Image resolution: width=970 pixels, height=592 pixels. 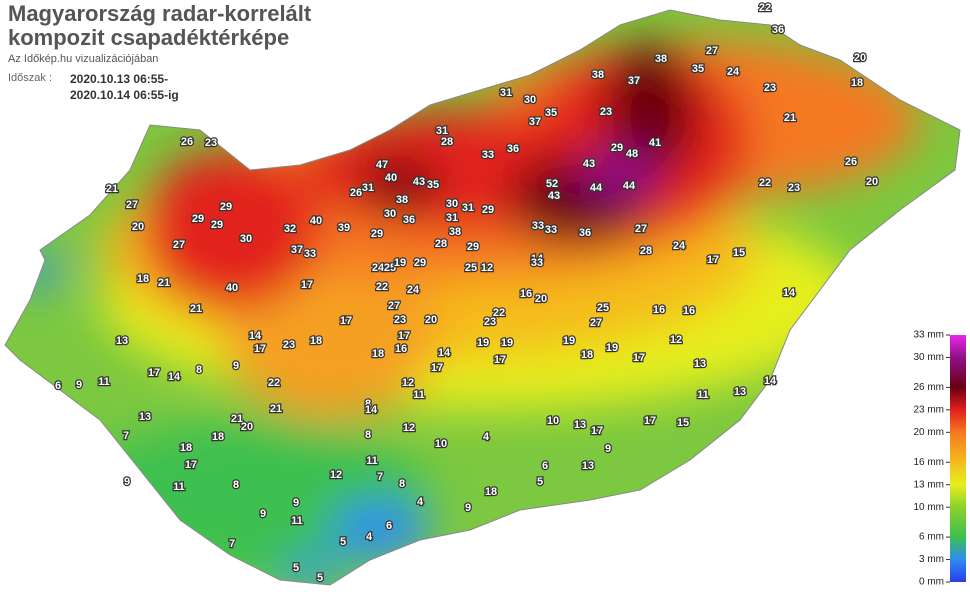 What do you see at coordinates (390, 268) in the screenshot?
I see `station-value: 25` at bounding box center [390, 268].